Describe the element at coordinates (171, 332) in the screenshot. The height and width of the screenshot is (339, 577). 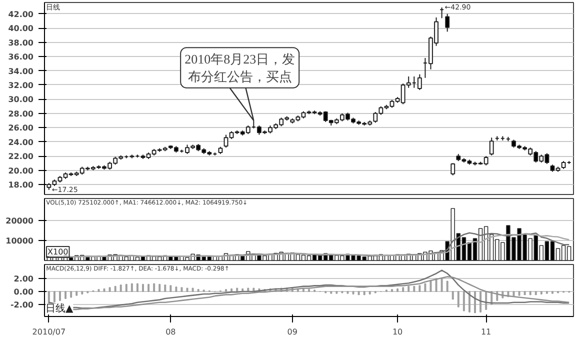
I see `x-tick-label: 08` at that location.